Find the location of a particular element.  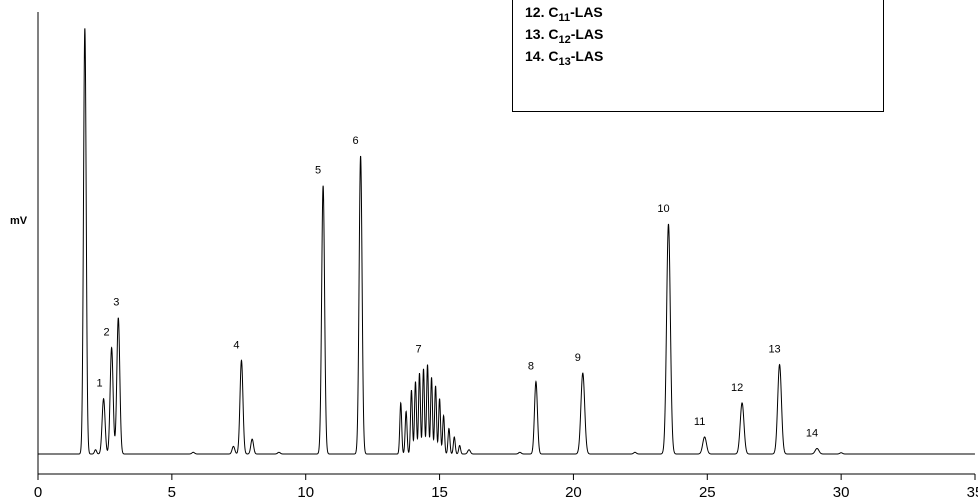

peak-label-6: 6 is located at coordinates (356, 141).